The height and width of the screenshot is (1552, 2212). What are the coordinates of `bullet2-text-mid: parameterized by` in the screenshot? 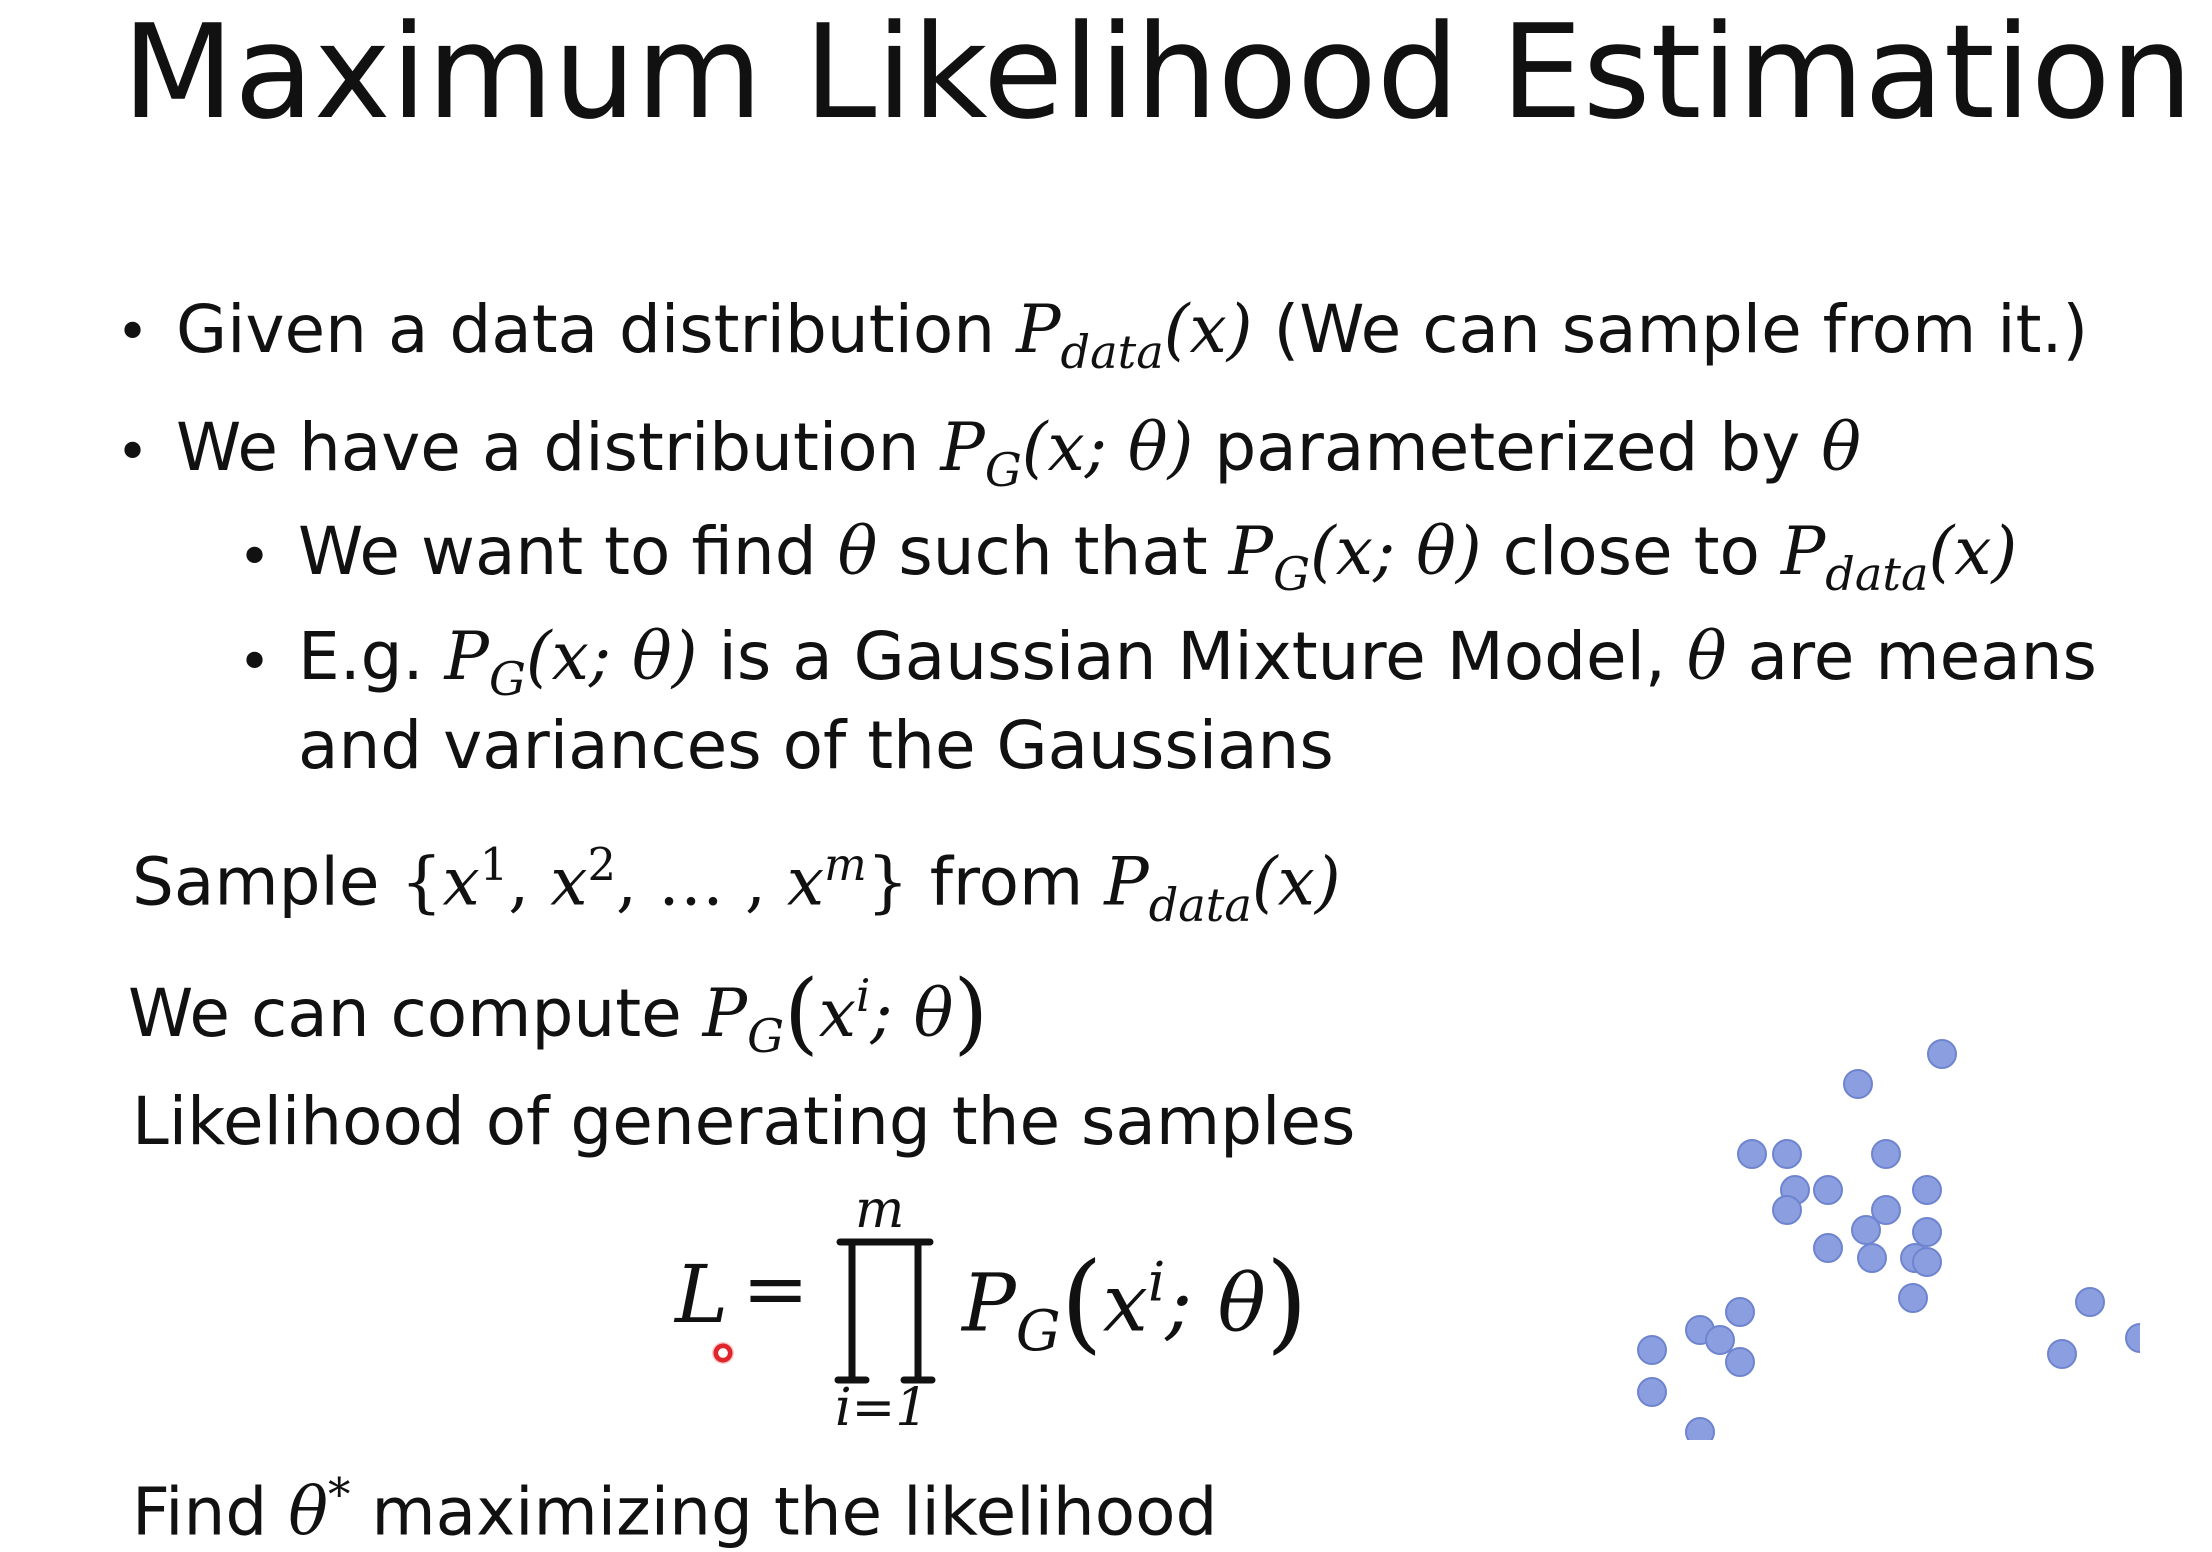 It's located at (1507, 447).